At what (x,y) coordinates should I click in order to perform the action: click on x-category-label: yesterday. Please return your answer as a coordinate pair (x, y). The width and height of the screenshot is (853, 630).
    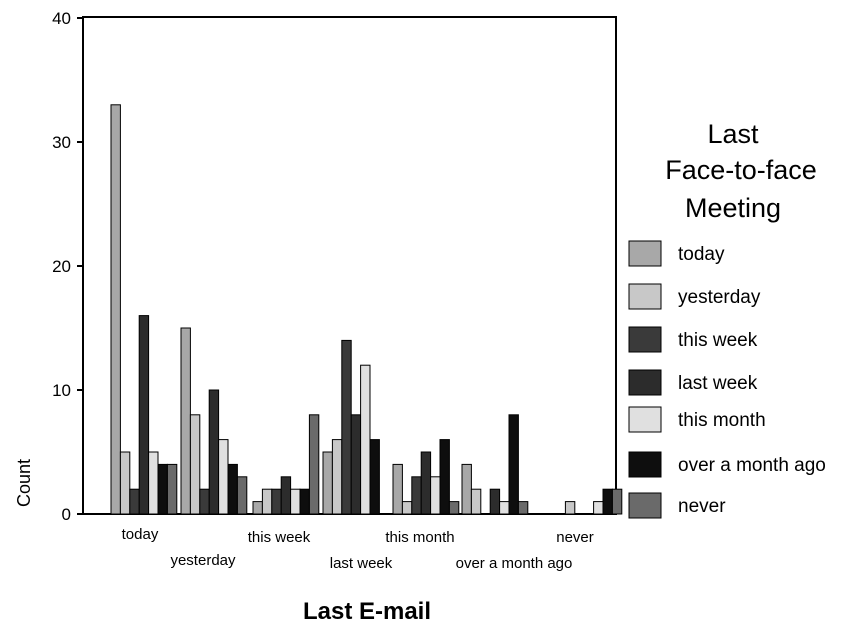
    Looking at the image, I should click on (203, 560).